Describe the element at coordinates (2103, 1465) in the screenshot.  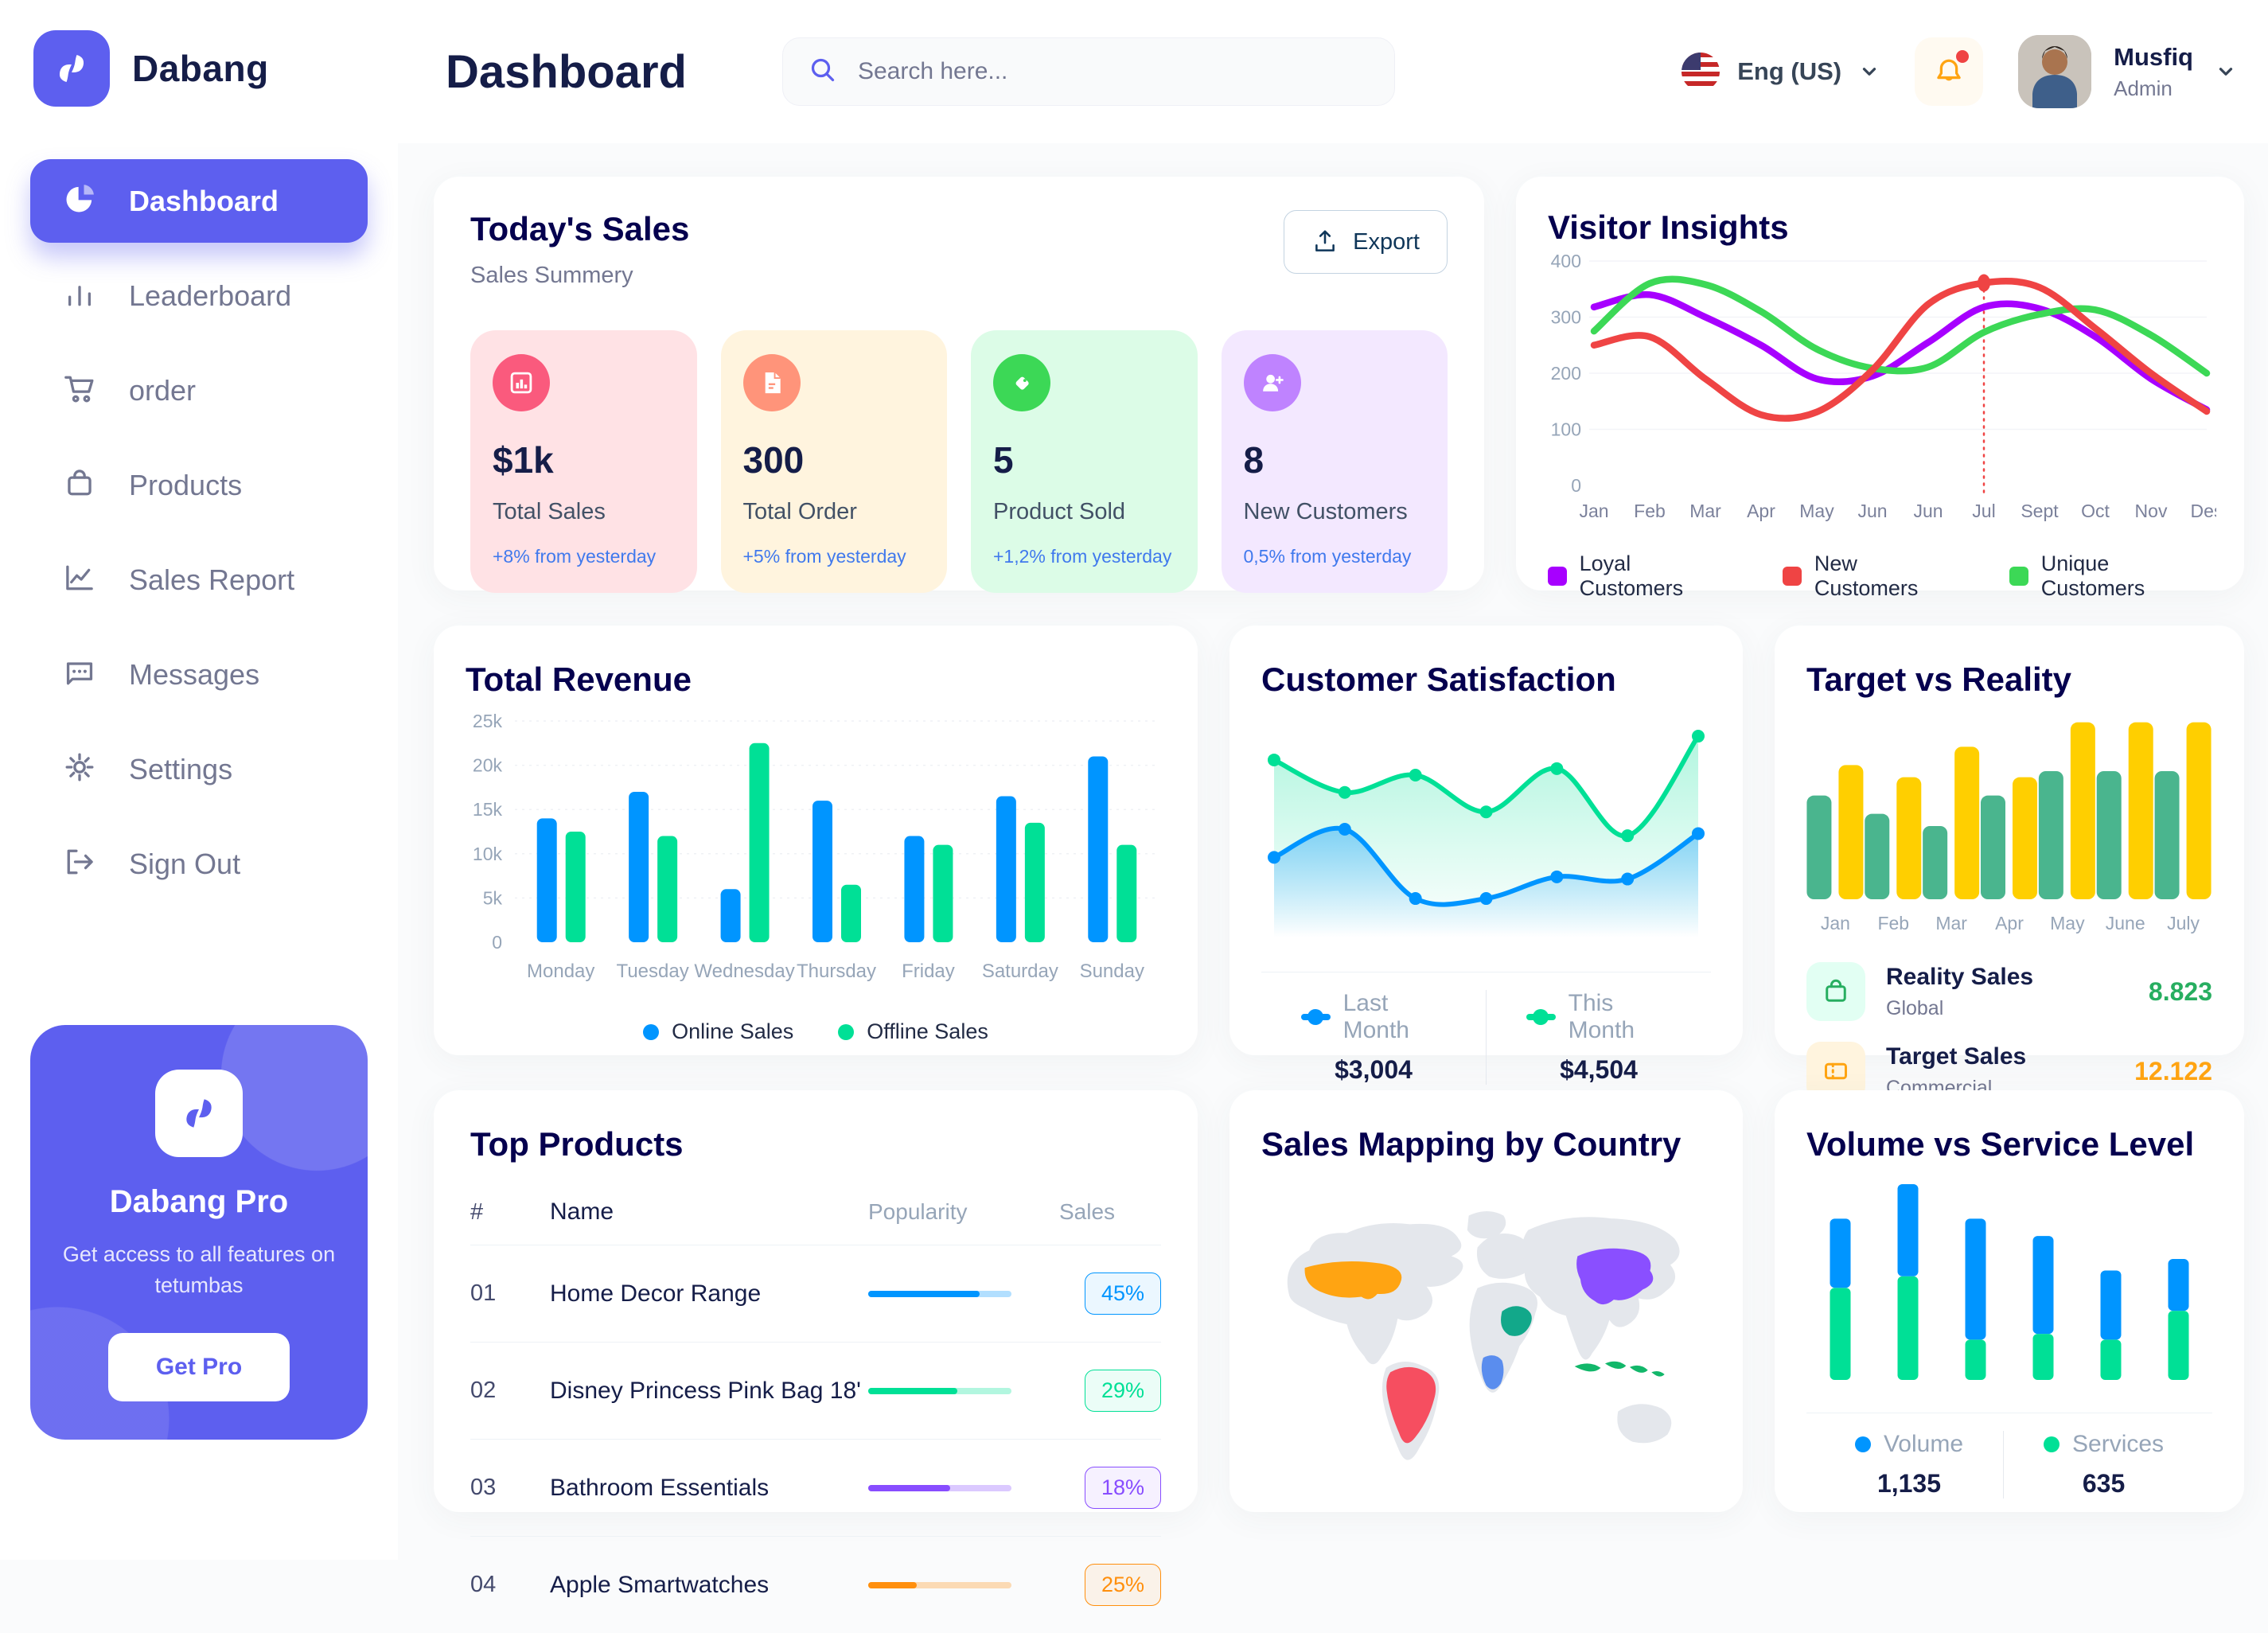
I see `legend-item: Services 635` at that location.